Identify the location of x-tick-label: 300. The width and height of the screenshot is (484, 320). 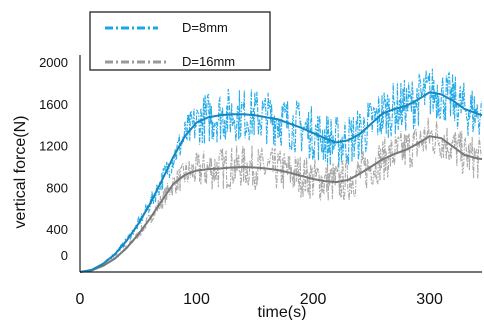
(429, 299).